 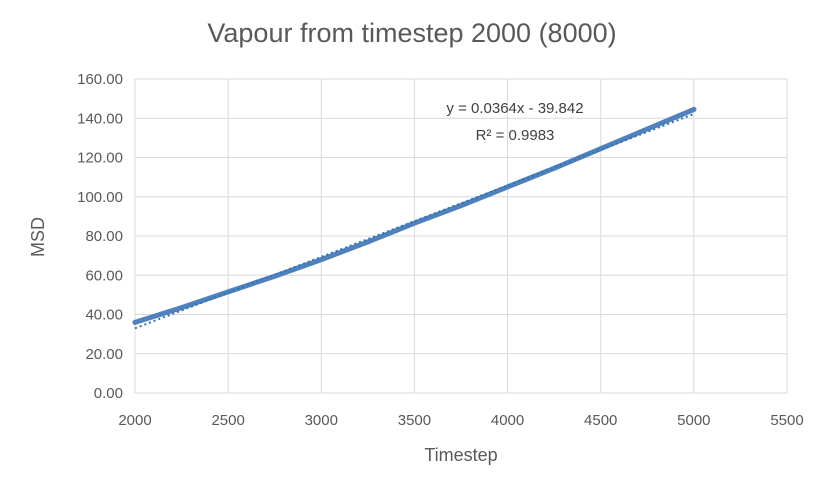 What do you see at coordinates (507, 420) in the screenshot?
I see `x-tick-label: 4000` at bounding box center [507, 420].